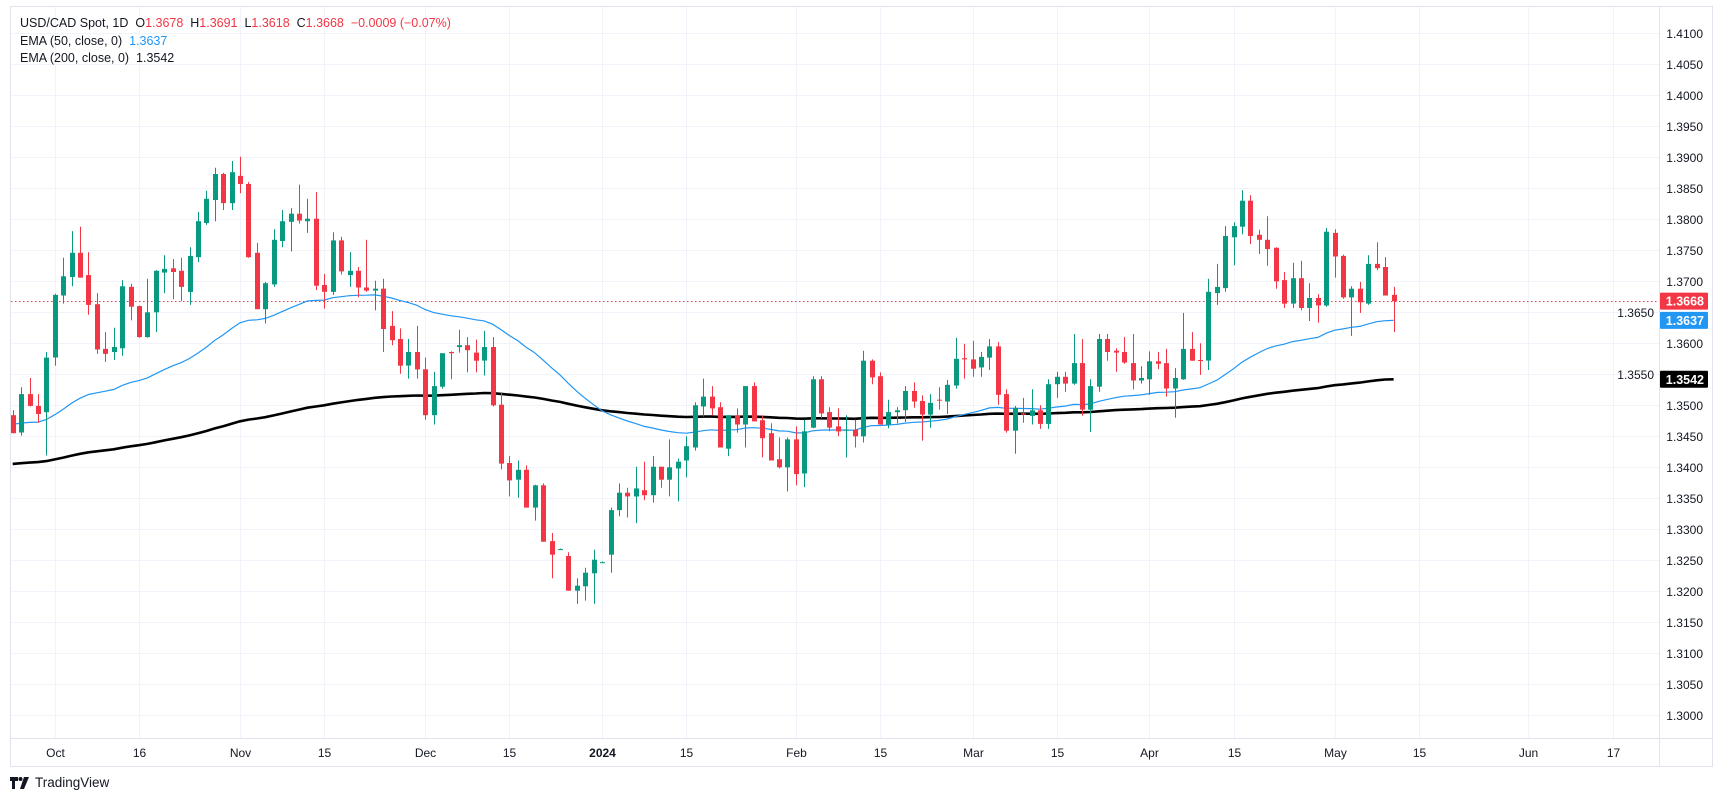  Describe the element at coordinates (1149, 753) in the screenshot. I see `time-tick-label: Apr` at that location.